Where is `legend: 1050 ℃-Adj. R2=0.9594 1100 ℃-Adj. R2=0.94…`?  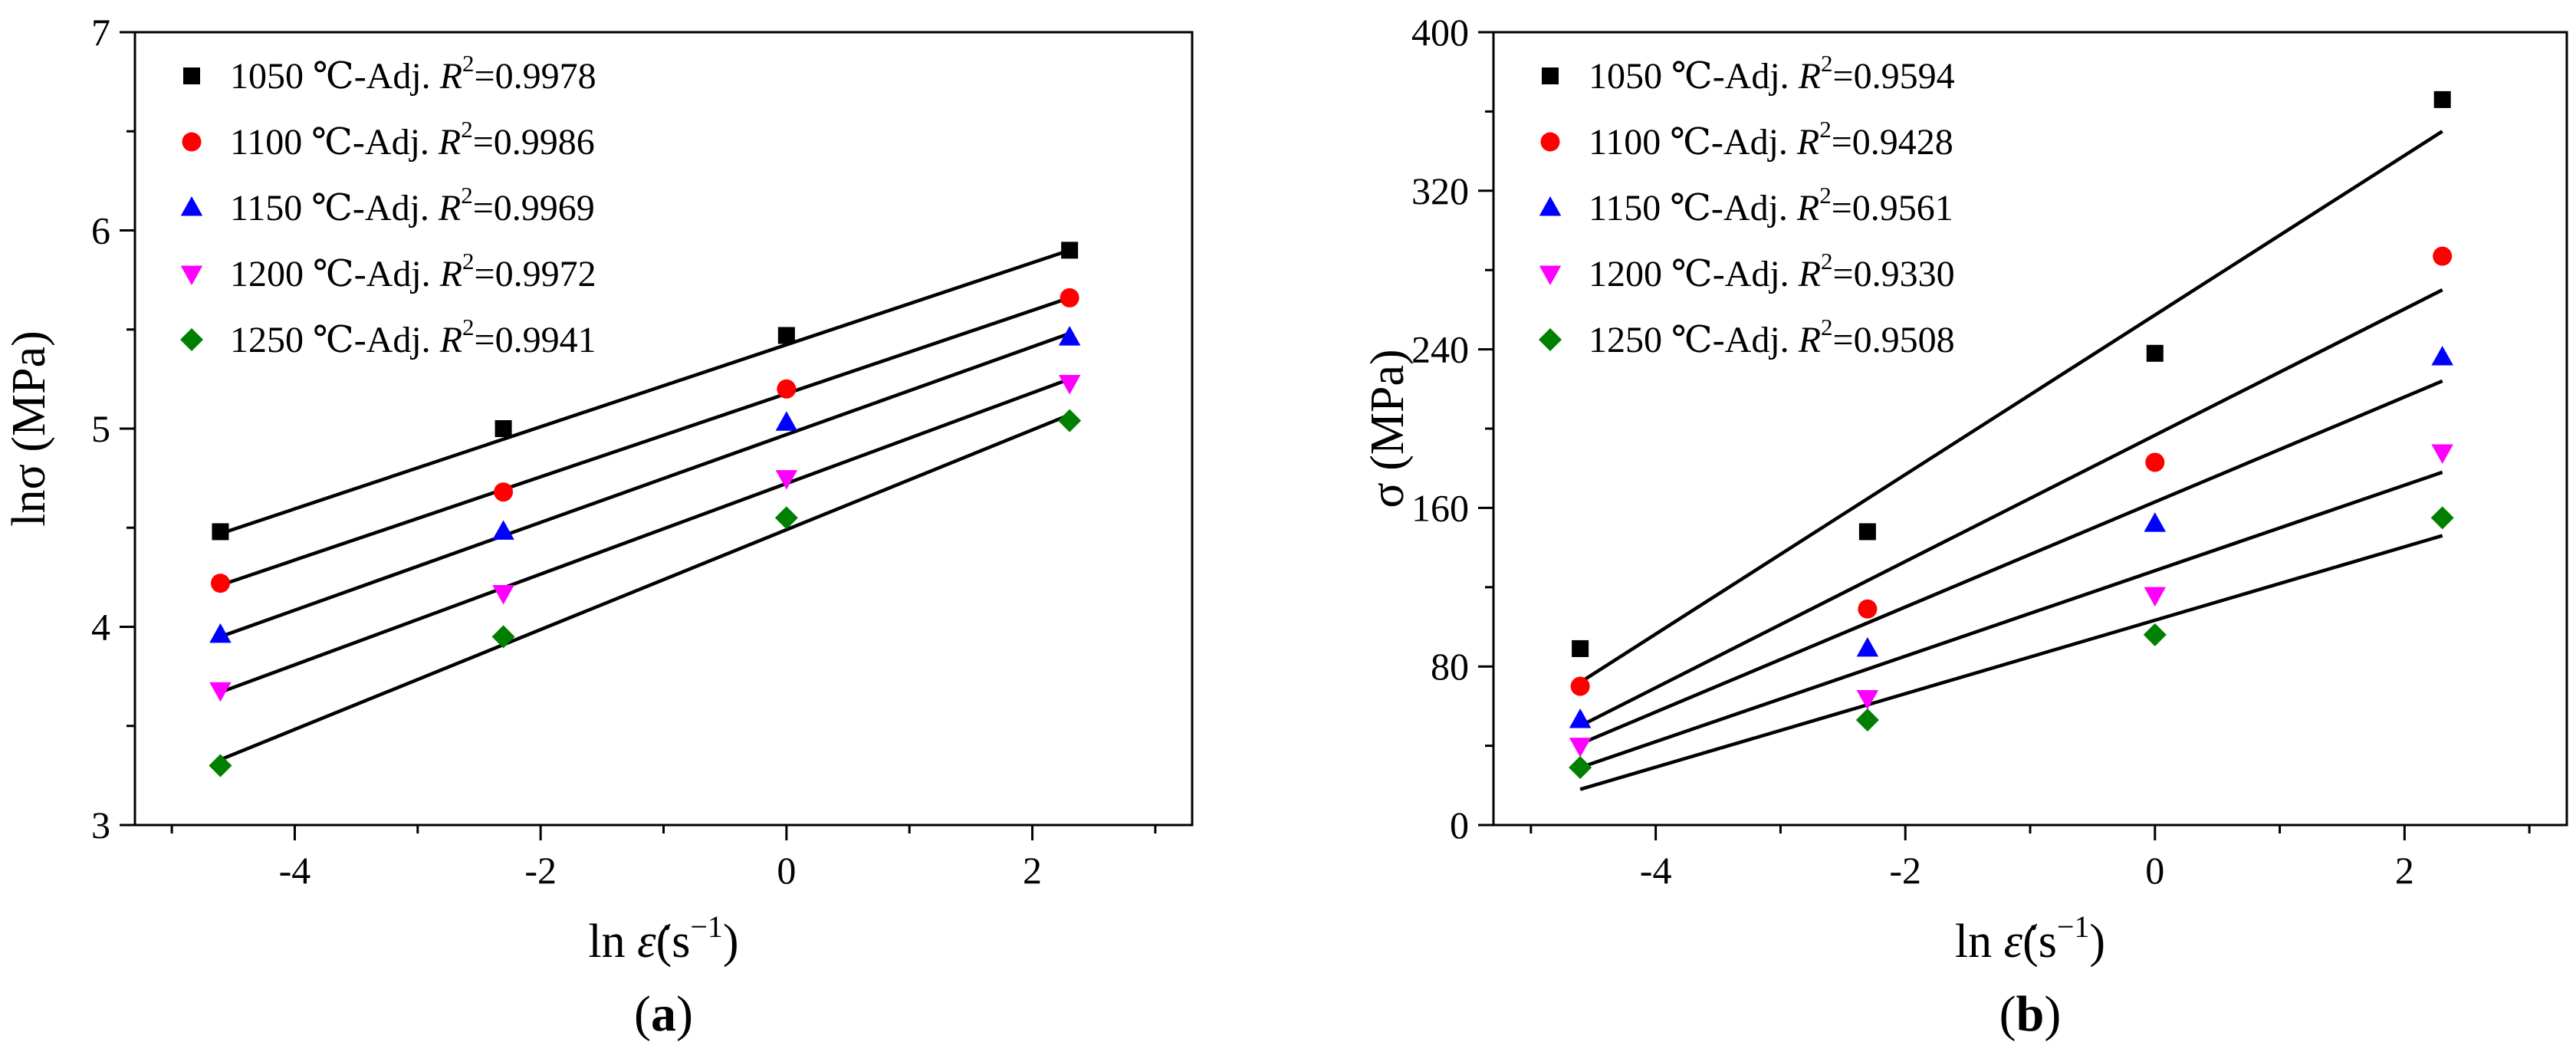 legend: 1050 ℃-Adj. R2=0.9594 1100 ℃-Adj. R2=0.94… is located at coordinates (1747, 205).